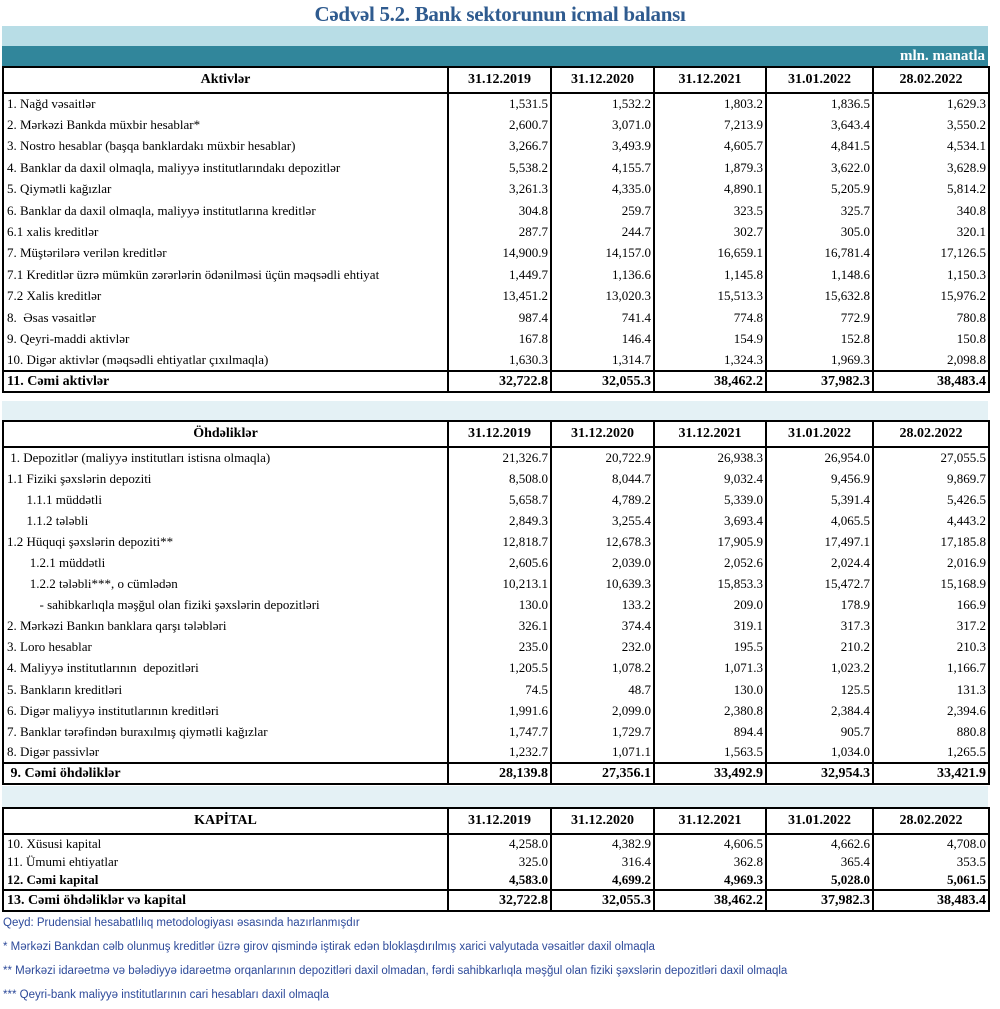  What do you see at coordinates (499, 711) in the screenshot?
I see `row-value: 1,991.6` at bounding box center [499, 711].